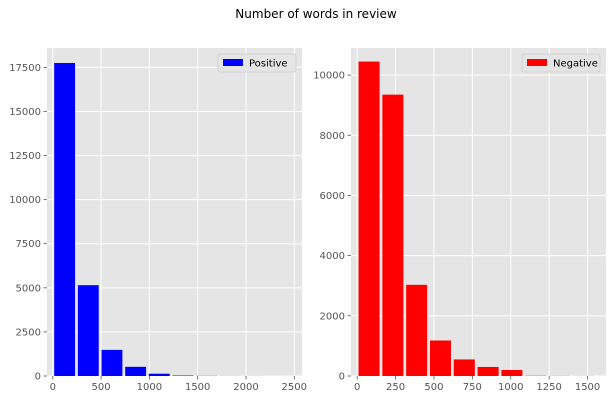 Image resolution: width=611 pixels, height=400 pixels. Describe the element at coordinates (332, 196) in the screenshot. I see `y-tick-label: 6000` at that location.